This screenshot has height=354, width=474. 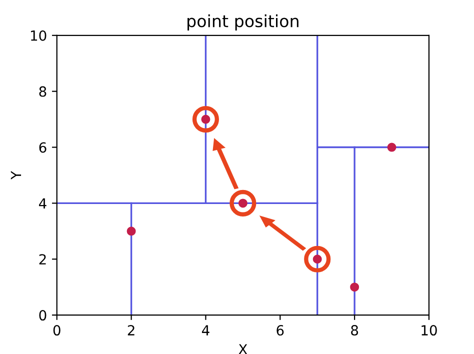 I want to click on y-tick-label: 2, so click(x=42, y=259).